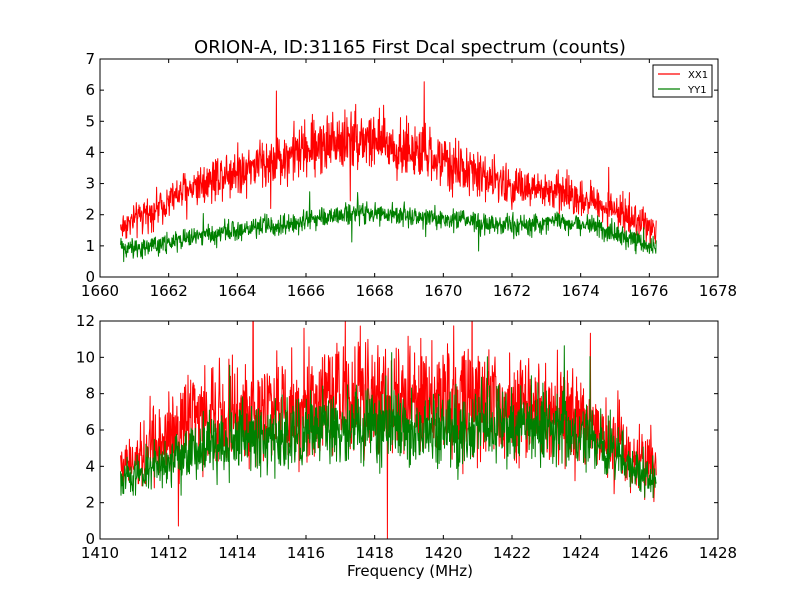 The image size is (800, 600). Describe the element at coordinates (90, 152) in the screenshot. I see `top-y-tick-label: 4` at that location.